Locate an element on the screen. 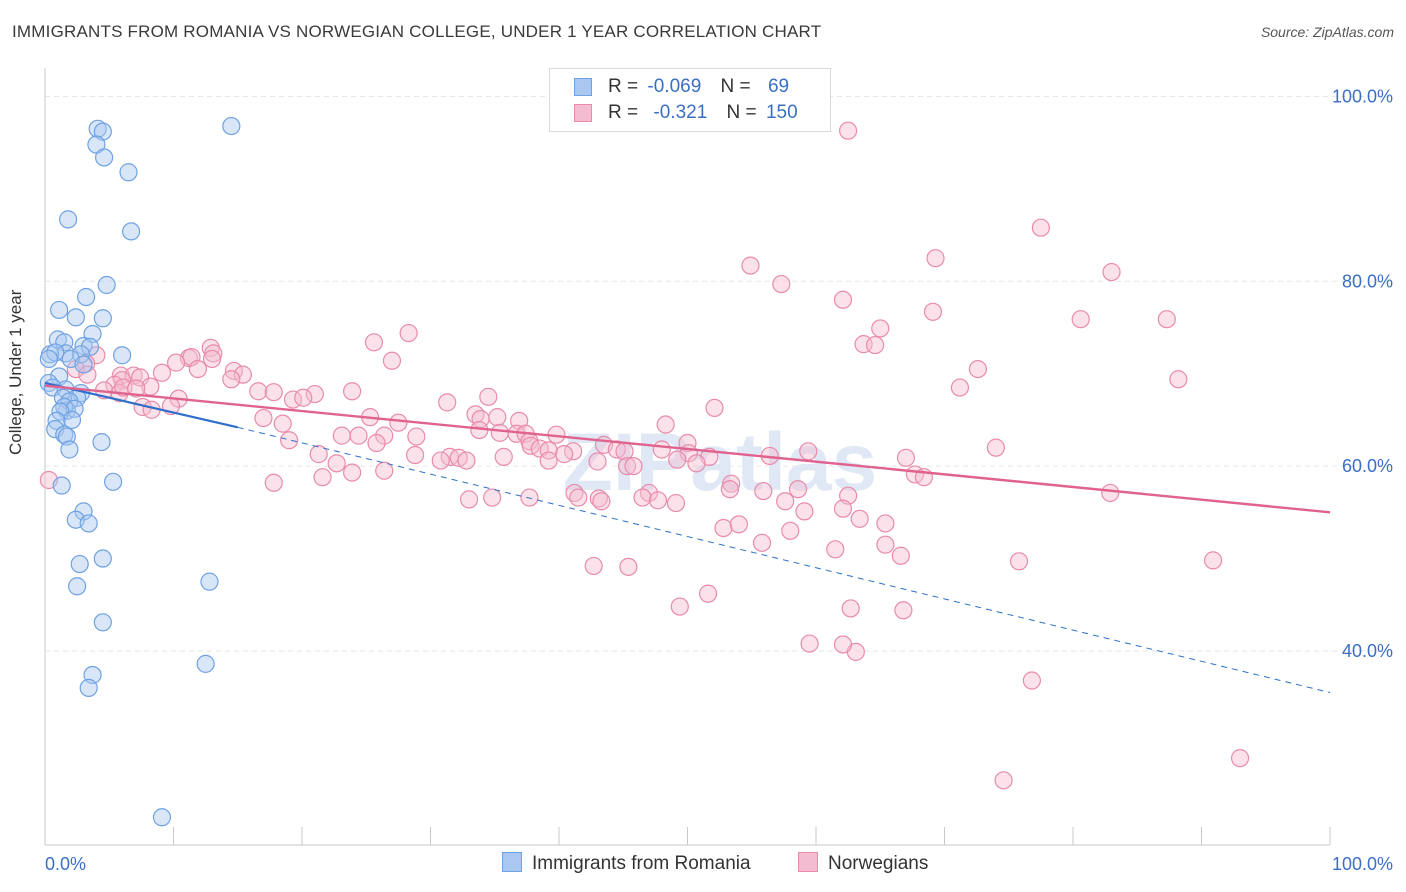 The height and width of the screenshot is (892, 1406). legend-swatch-blue is located at coordinates (583, 87).